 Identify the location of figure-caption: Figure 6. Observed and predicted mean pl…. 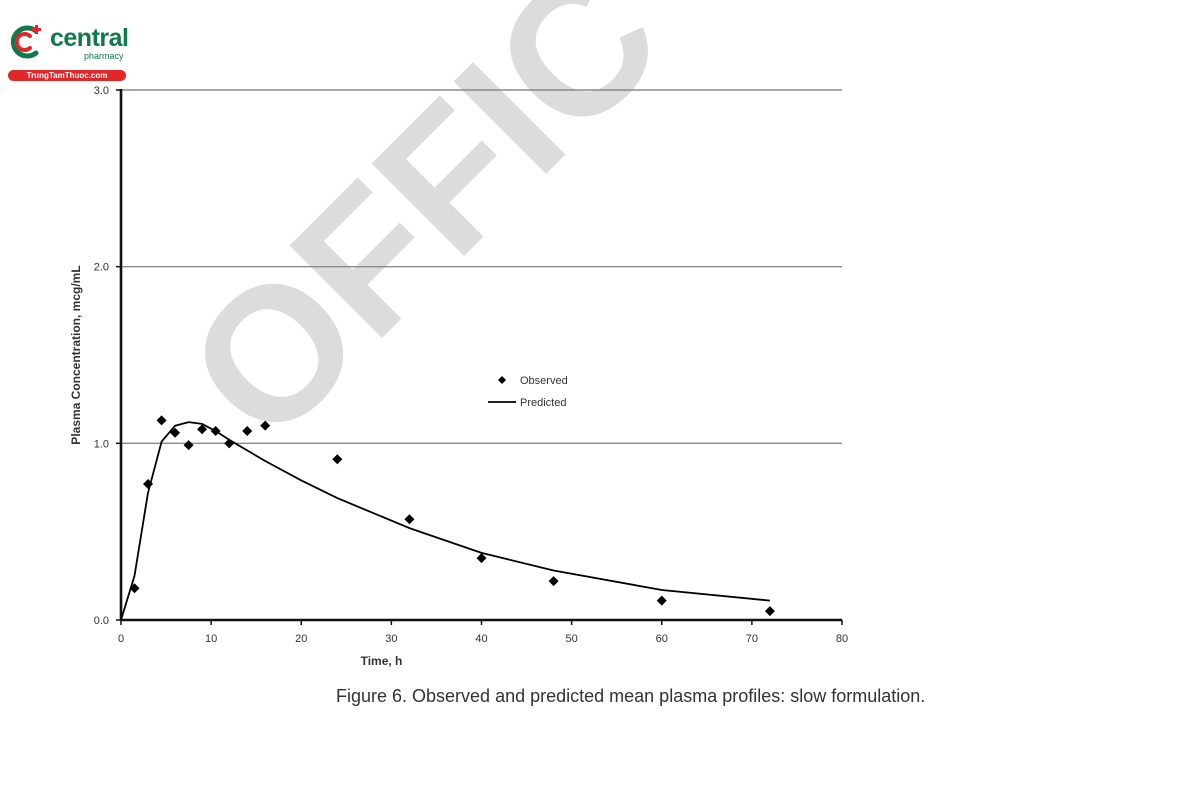
(631, 696).